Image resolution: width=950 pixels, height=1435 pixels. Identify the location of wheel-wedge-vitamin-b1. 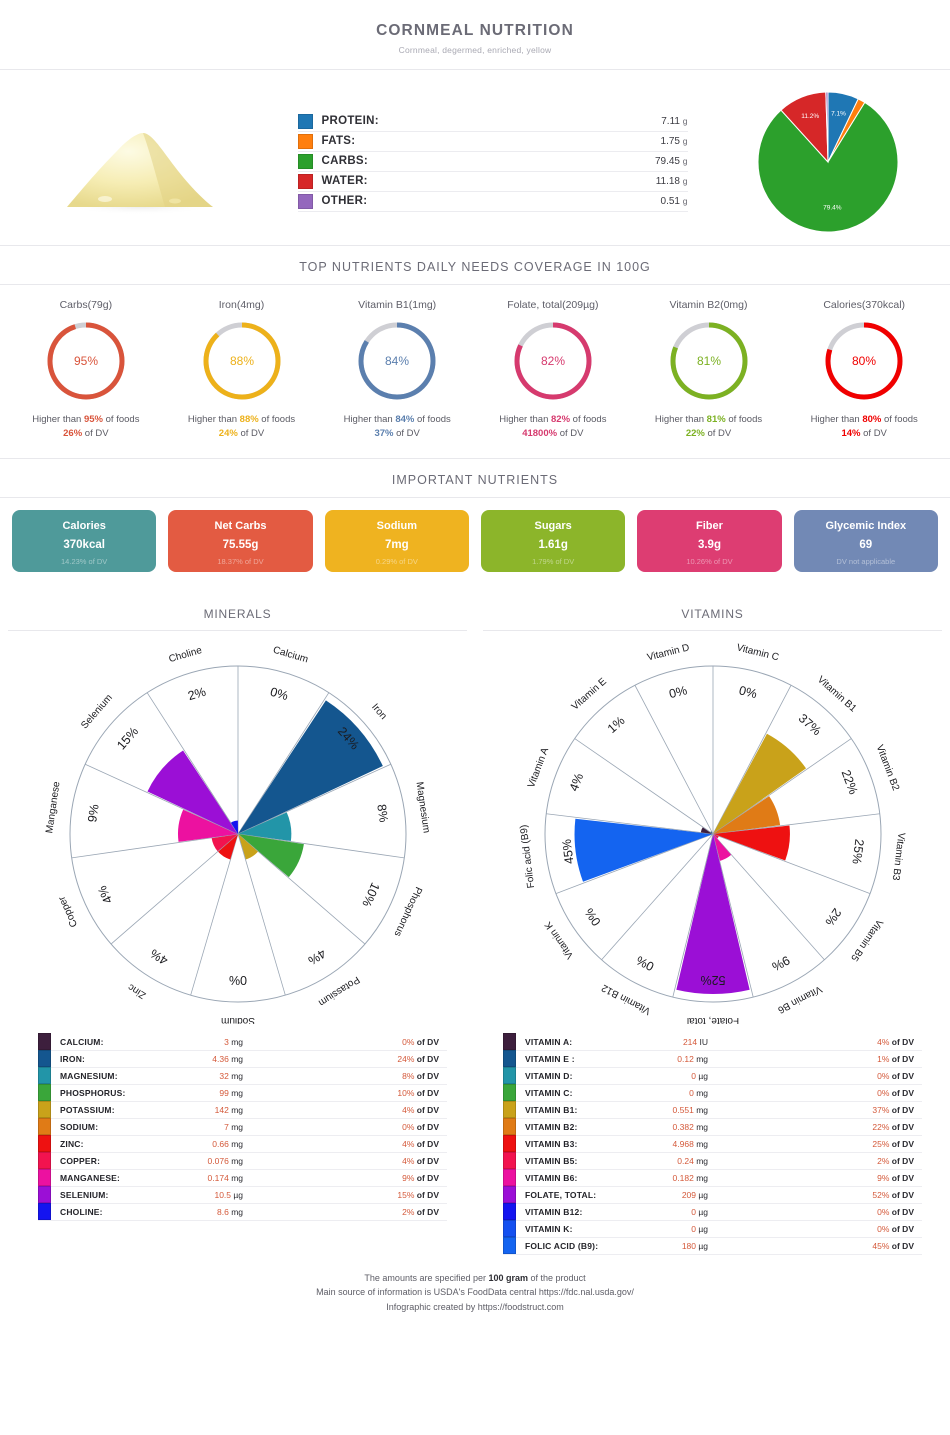
(759, 783).